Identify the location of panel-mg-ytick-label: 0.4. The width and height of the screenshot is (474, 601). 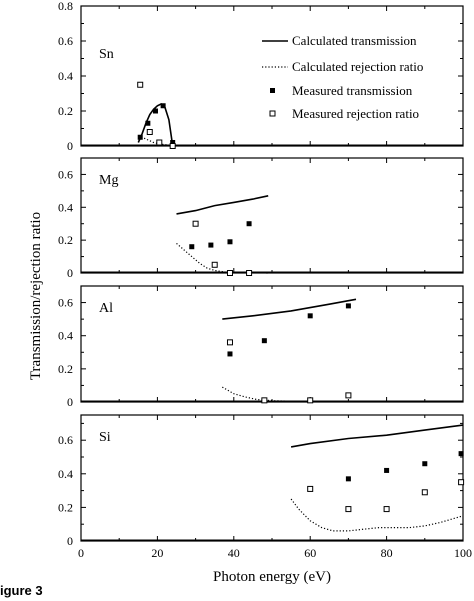
(65, 207).